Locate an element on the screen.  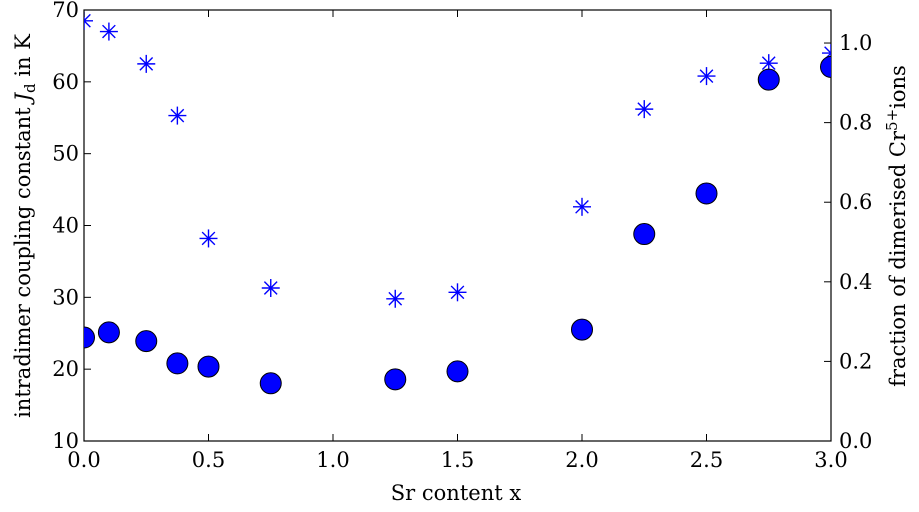
y-left-tick-label: 30 is located at coordinates (65, 297).